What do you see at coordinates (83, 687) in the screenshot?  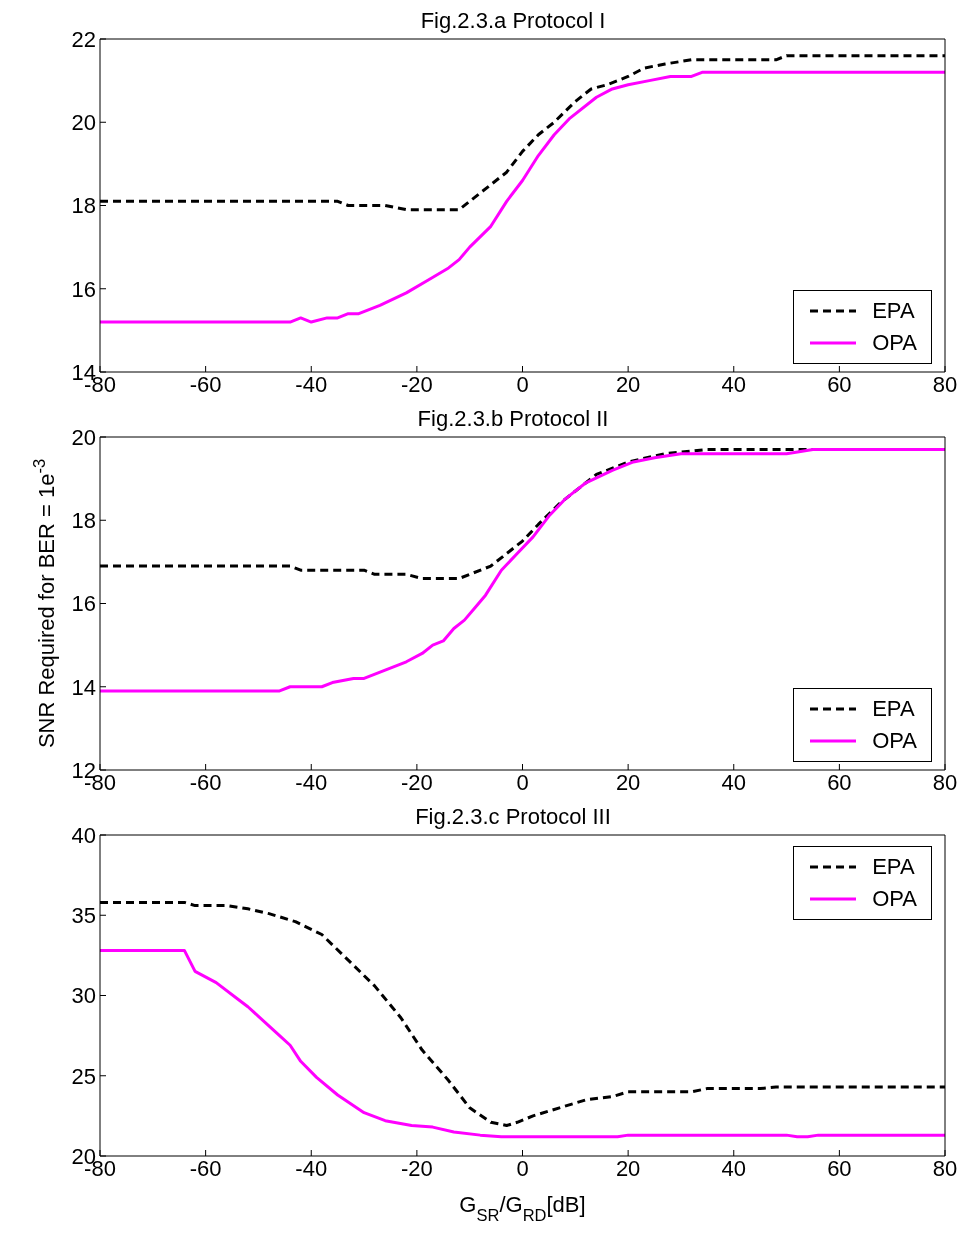 I see `y-tick-label: 14` at bounding box center [83, 687].